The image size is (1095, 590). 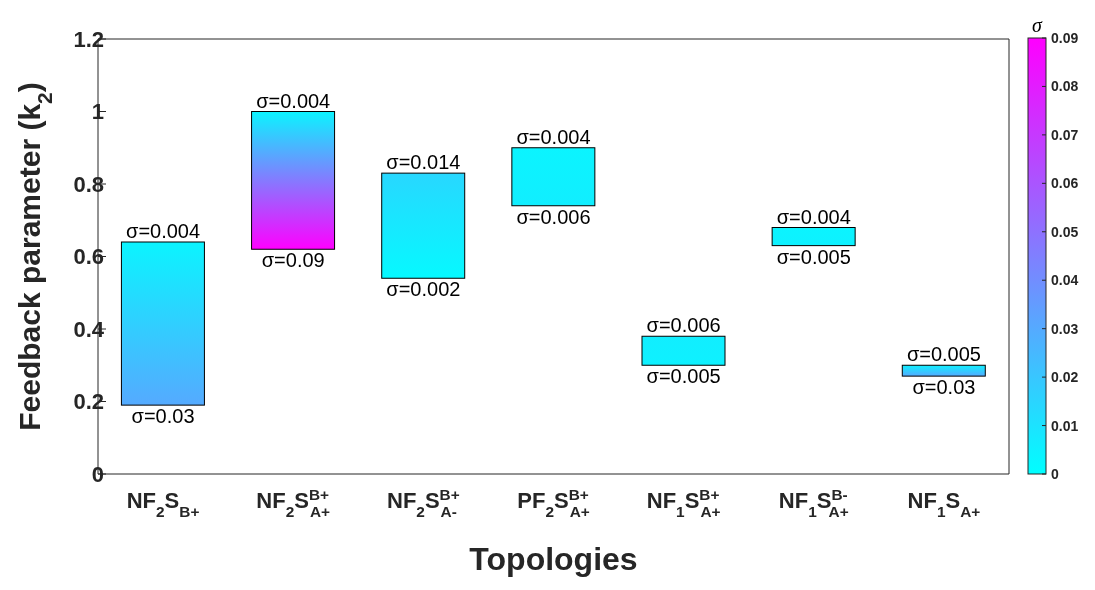 I want to click on y-tick-label: 0.2, so click(x=88, y=402).